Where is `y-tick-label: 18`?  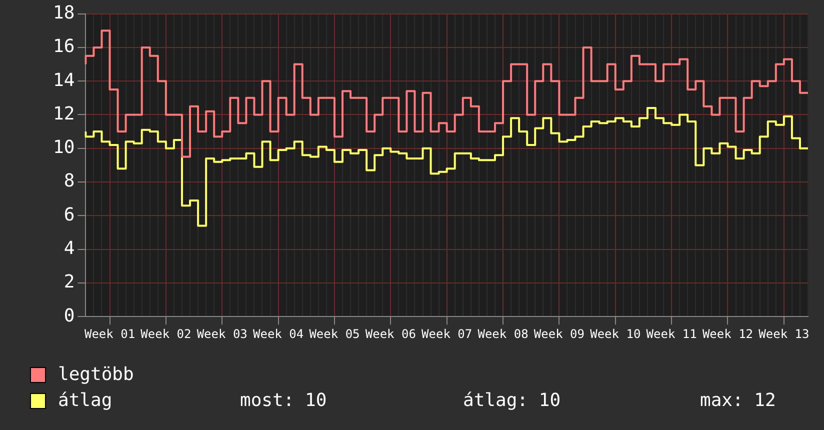
y-tick-label: 18 is located at coordinates (63, 13).